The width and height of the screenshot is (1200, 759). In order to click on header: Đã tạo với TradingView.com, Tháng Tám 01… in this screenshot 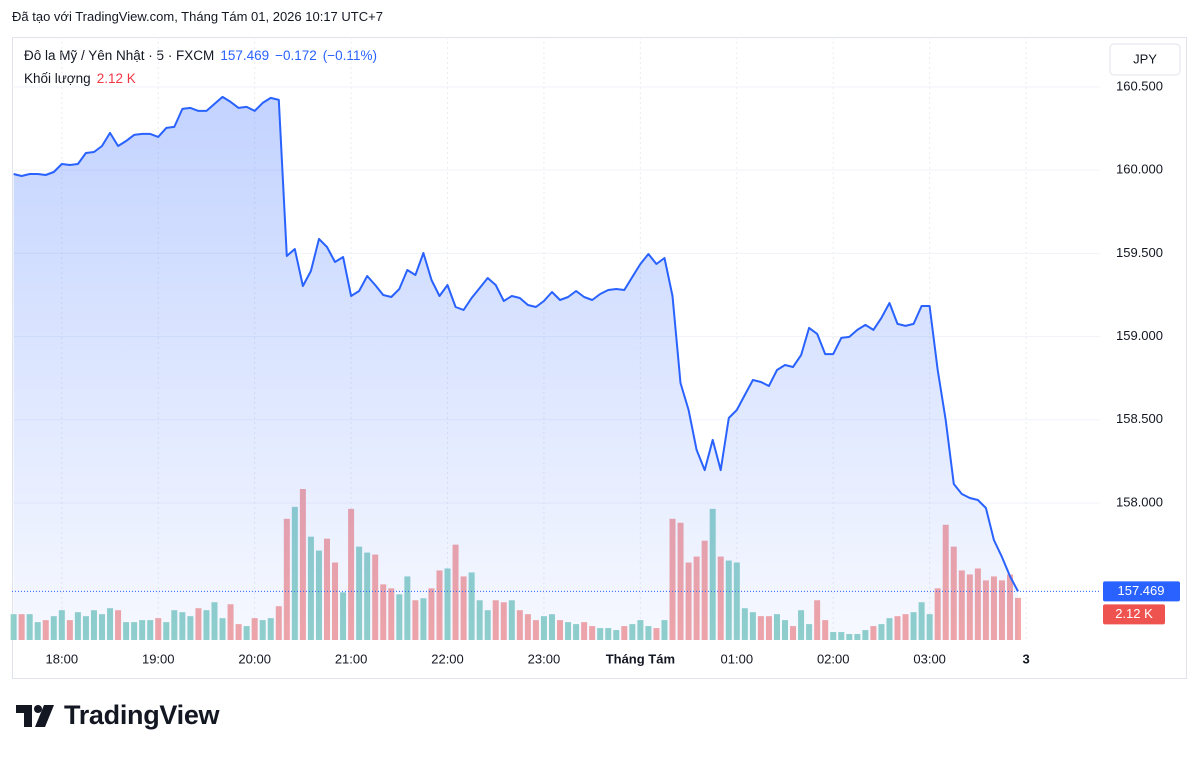, I will do `click(197, 16)`.